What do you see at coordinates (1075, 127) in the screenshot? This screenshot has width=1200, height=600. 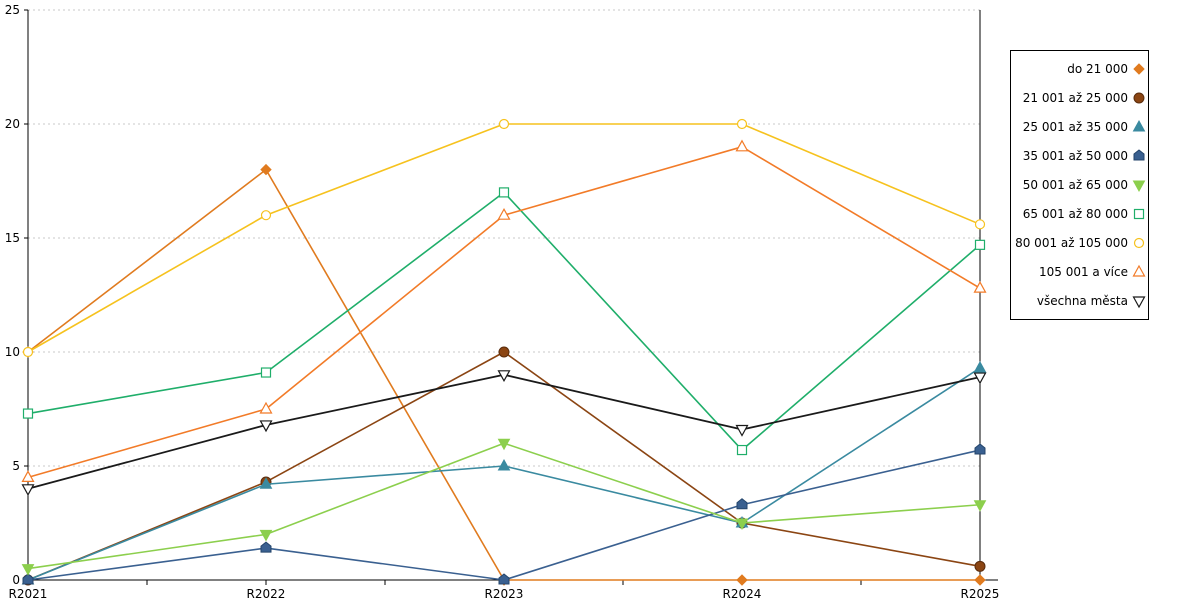 I see `legend-label: 25 001 až 35 000` at bounding box center [1075, 127].